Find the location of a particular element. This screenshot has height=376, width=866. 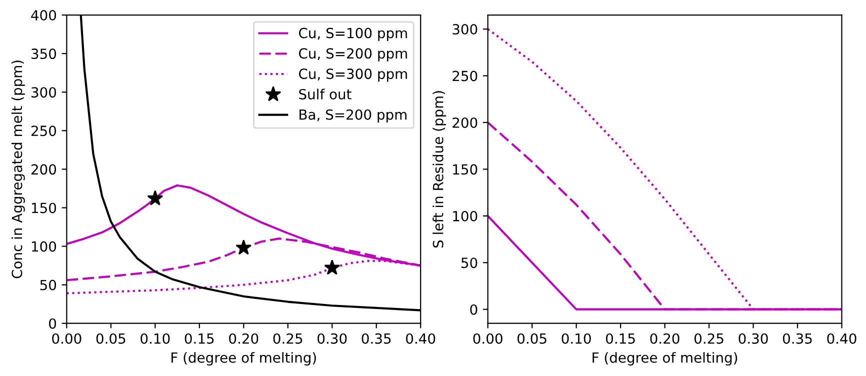

legend-label: Ba, S=200 ppm is located at coordinates (353, 116).